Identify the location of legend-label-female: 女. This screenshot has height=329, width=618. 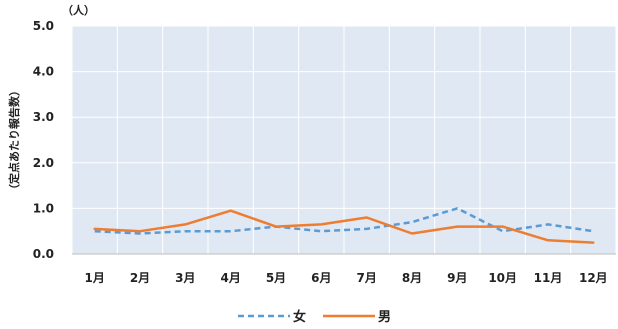
(299, 317).